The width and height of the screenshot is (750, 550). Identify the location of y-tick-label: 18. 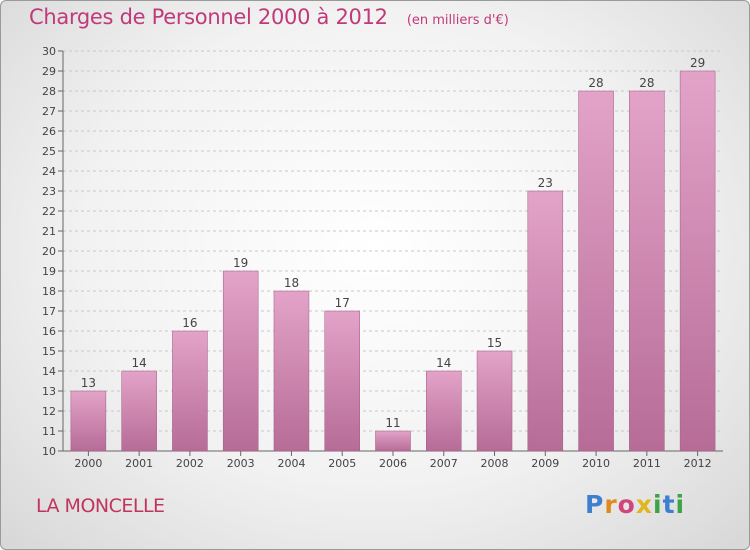
(49, 291).